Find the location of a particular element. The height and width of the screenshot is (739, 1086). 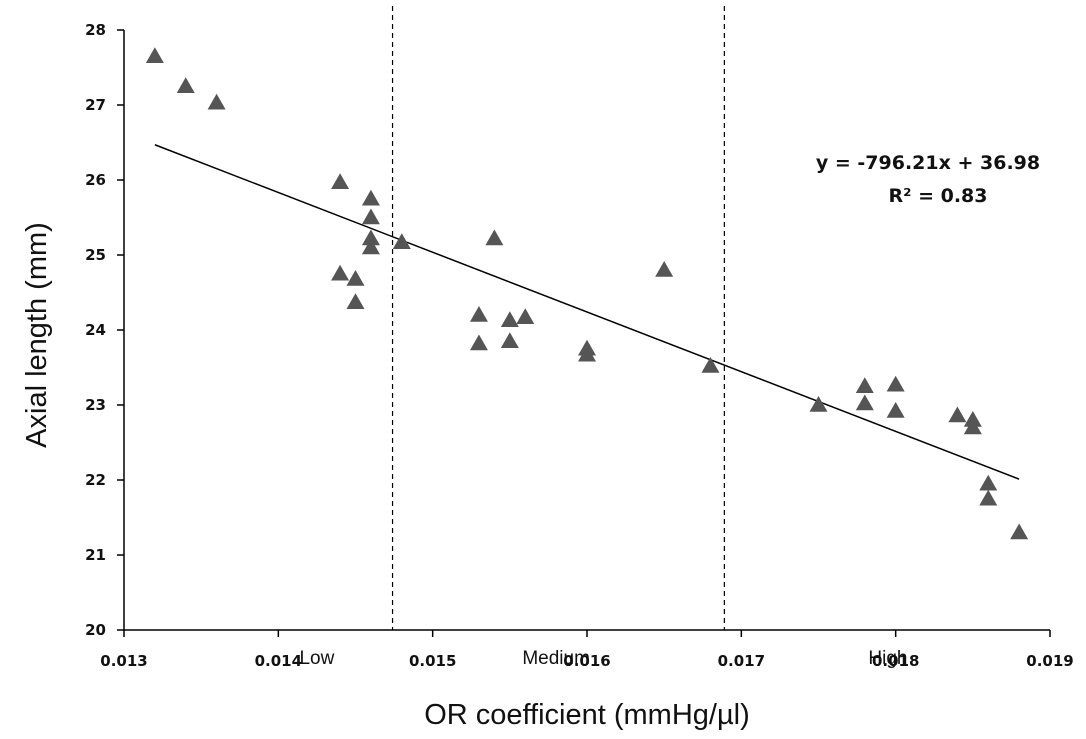

x-tick-label: 0.018 is located at coordinates (895, 661).